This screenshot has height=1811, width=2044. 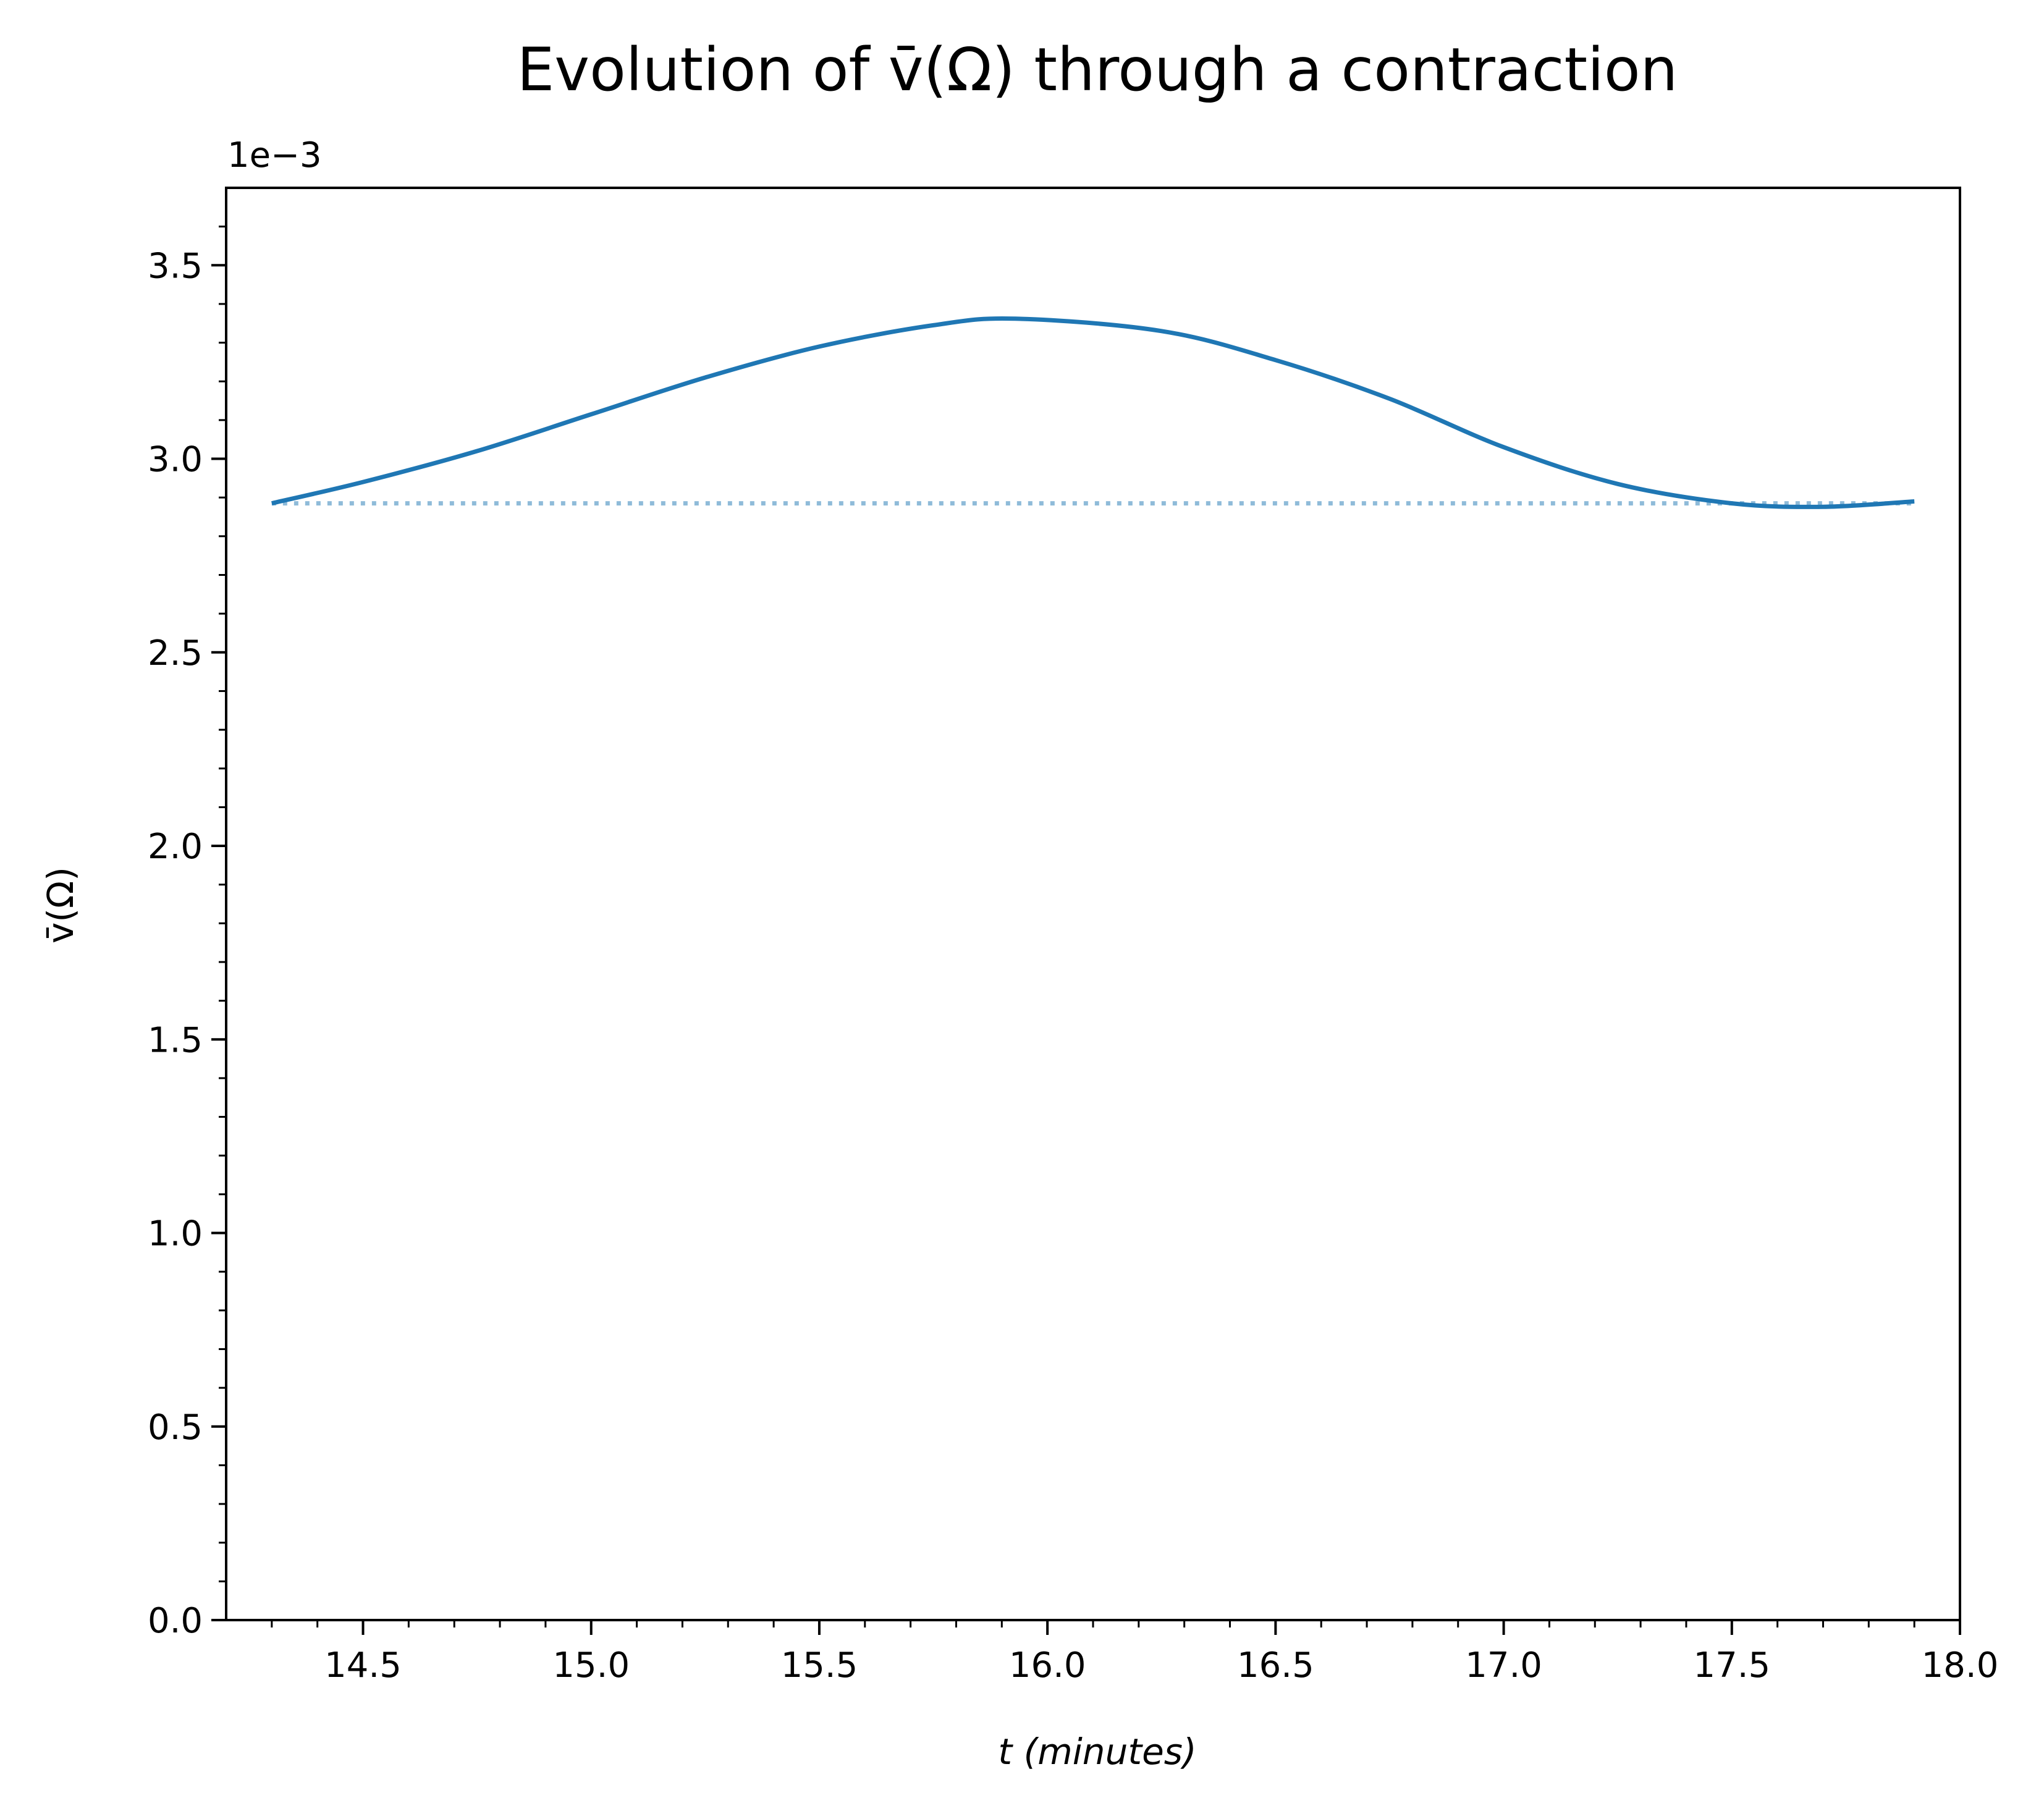 I want to click on y-tick-label: 0.0, so click(x=175, y=1621).